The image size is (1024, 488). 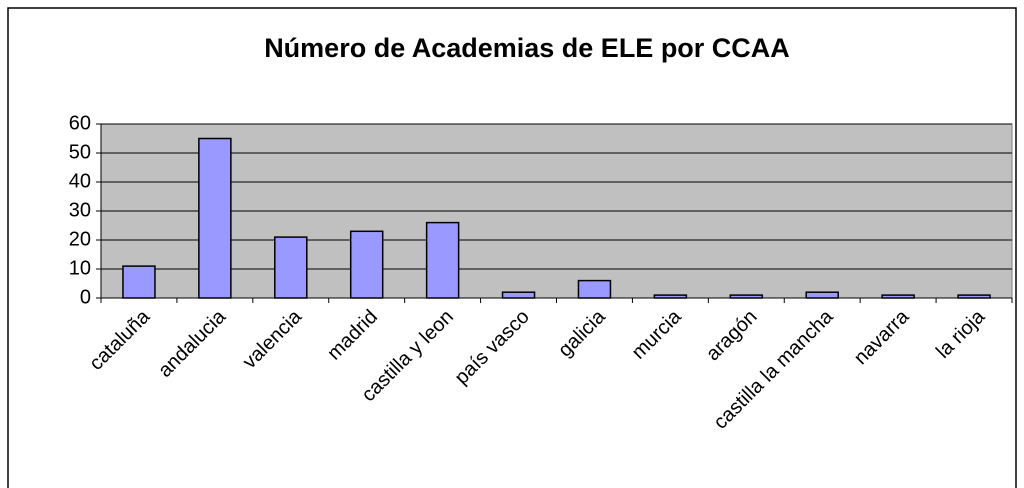 What do you see at coordinates (80, 239) in the screenshot?
I see `y-tick-label: 20` at bounding box center [80, 239].